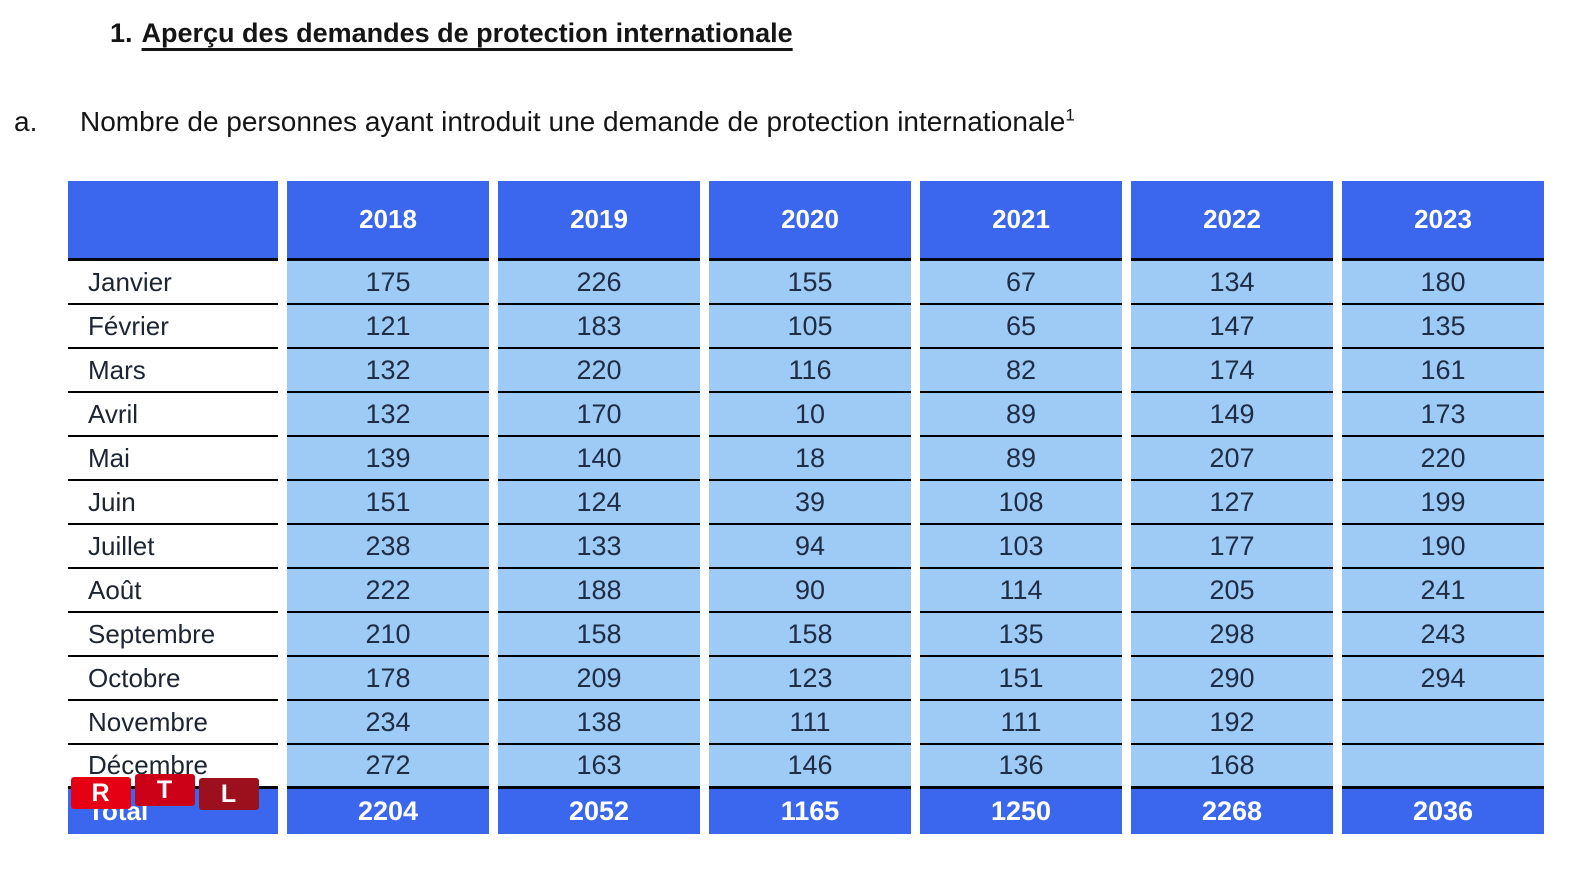  What do you see at coordinates (810, 679) in the screenshot?
I see `table-value-cell: 123` at bounding box center [810, 679].